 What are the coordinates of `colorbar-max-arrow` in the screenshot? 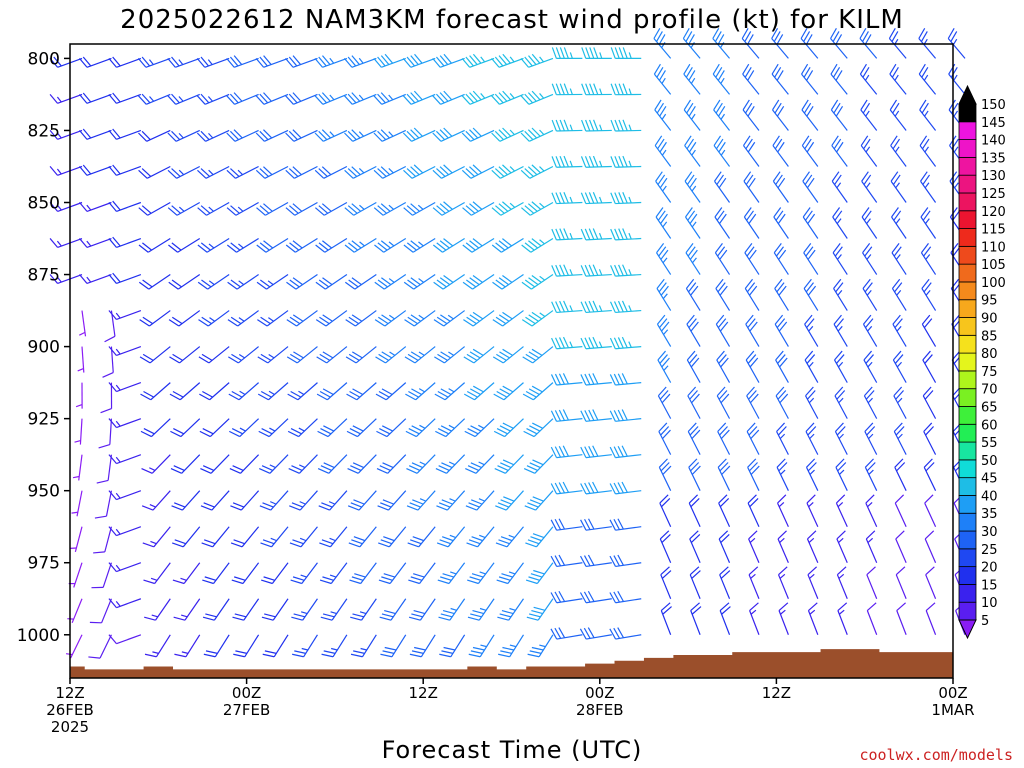 It's located at (967, 94).